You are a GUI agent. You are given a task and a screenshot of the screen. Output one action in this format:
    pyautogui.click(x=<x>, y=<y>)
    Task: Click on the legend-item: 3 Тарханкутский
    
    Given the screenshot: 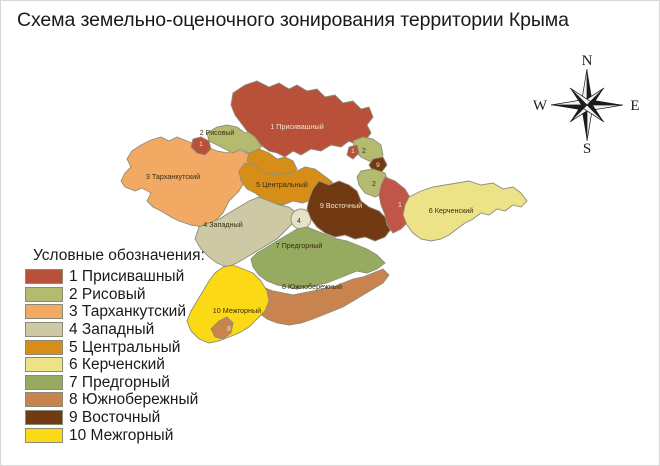 What is the action you would take?
    pyautogui.click(x=115, y=312)
    